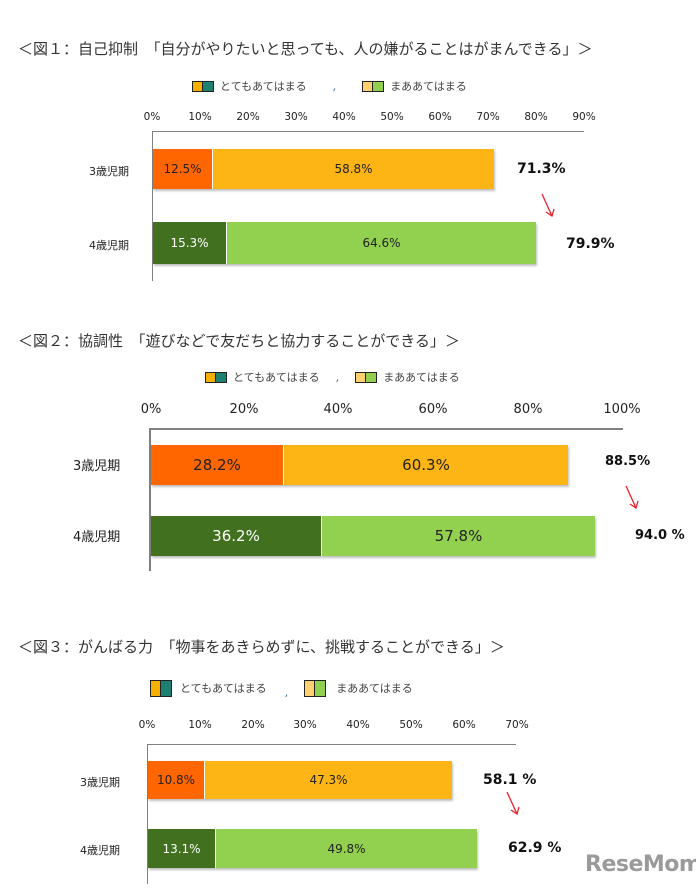 The image size is (696, 890). What do you see at coordinates (331, 744) in the screenshot?
I see `figure-3-axis-line` at bounding box center [331, 744].